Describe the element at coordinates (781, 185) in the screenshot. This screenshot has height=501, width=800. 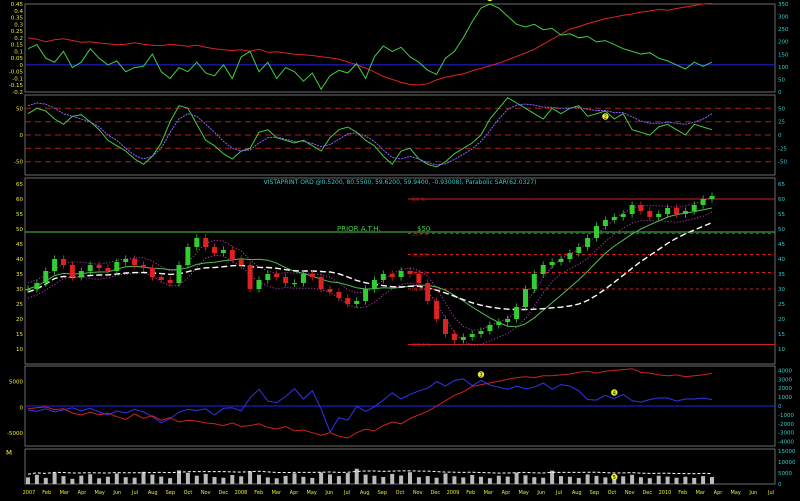
I see `p3-right-tick: 65` at that location.